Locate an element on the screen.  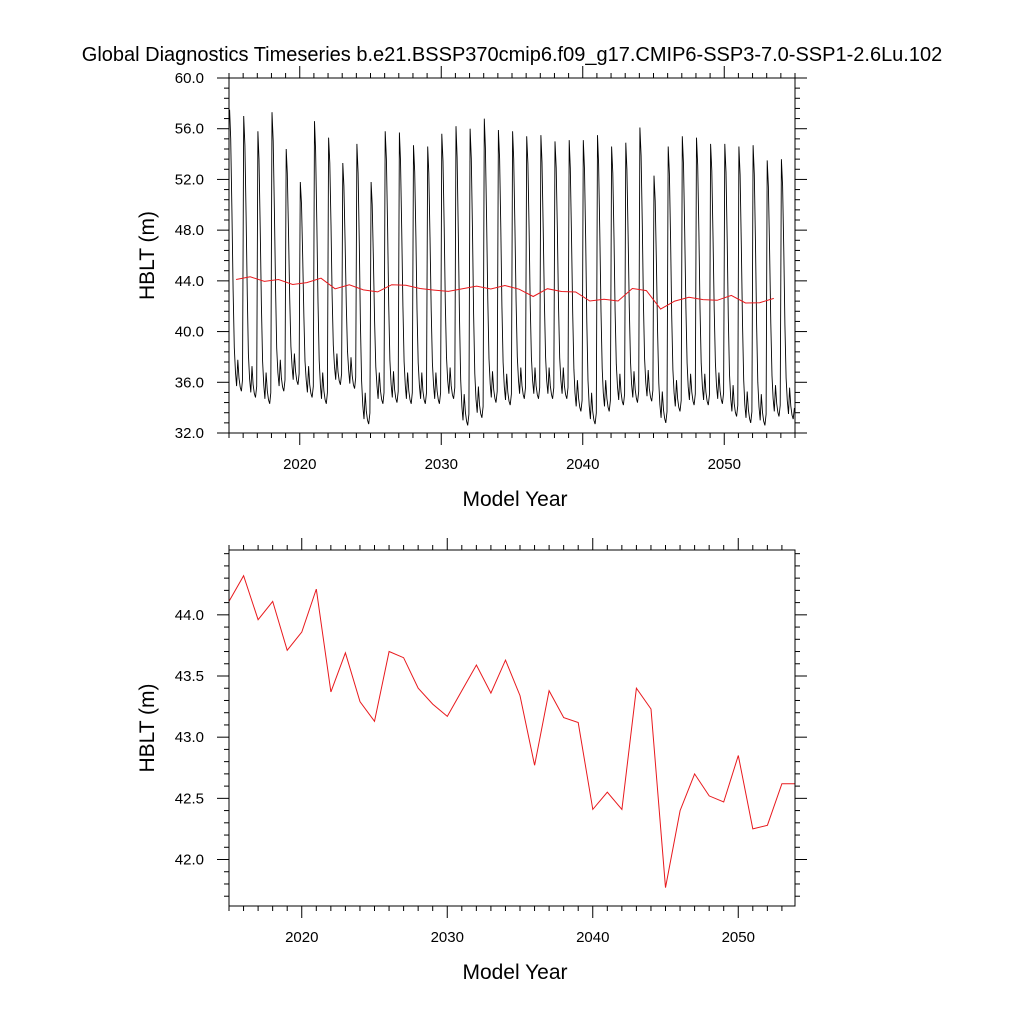
y-tick-label: 43.5 is located at coordinates (189, 676).